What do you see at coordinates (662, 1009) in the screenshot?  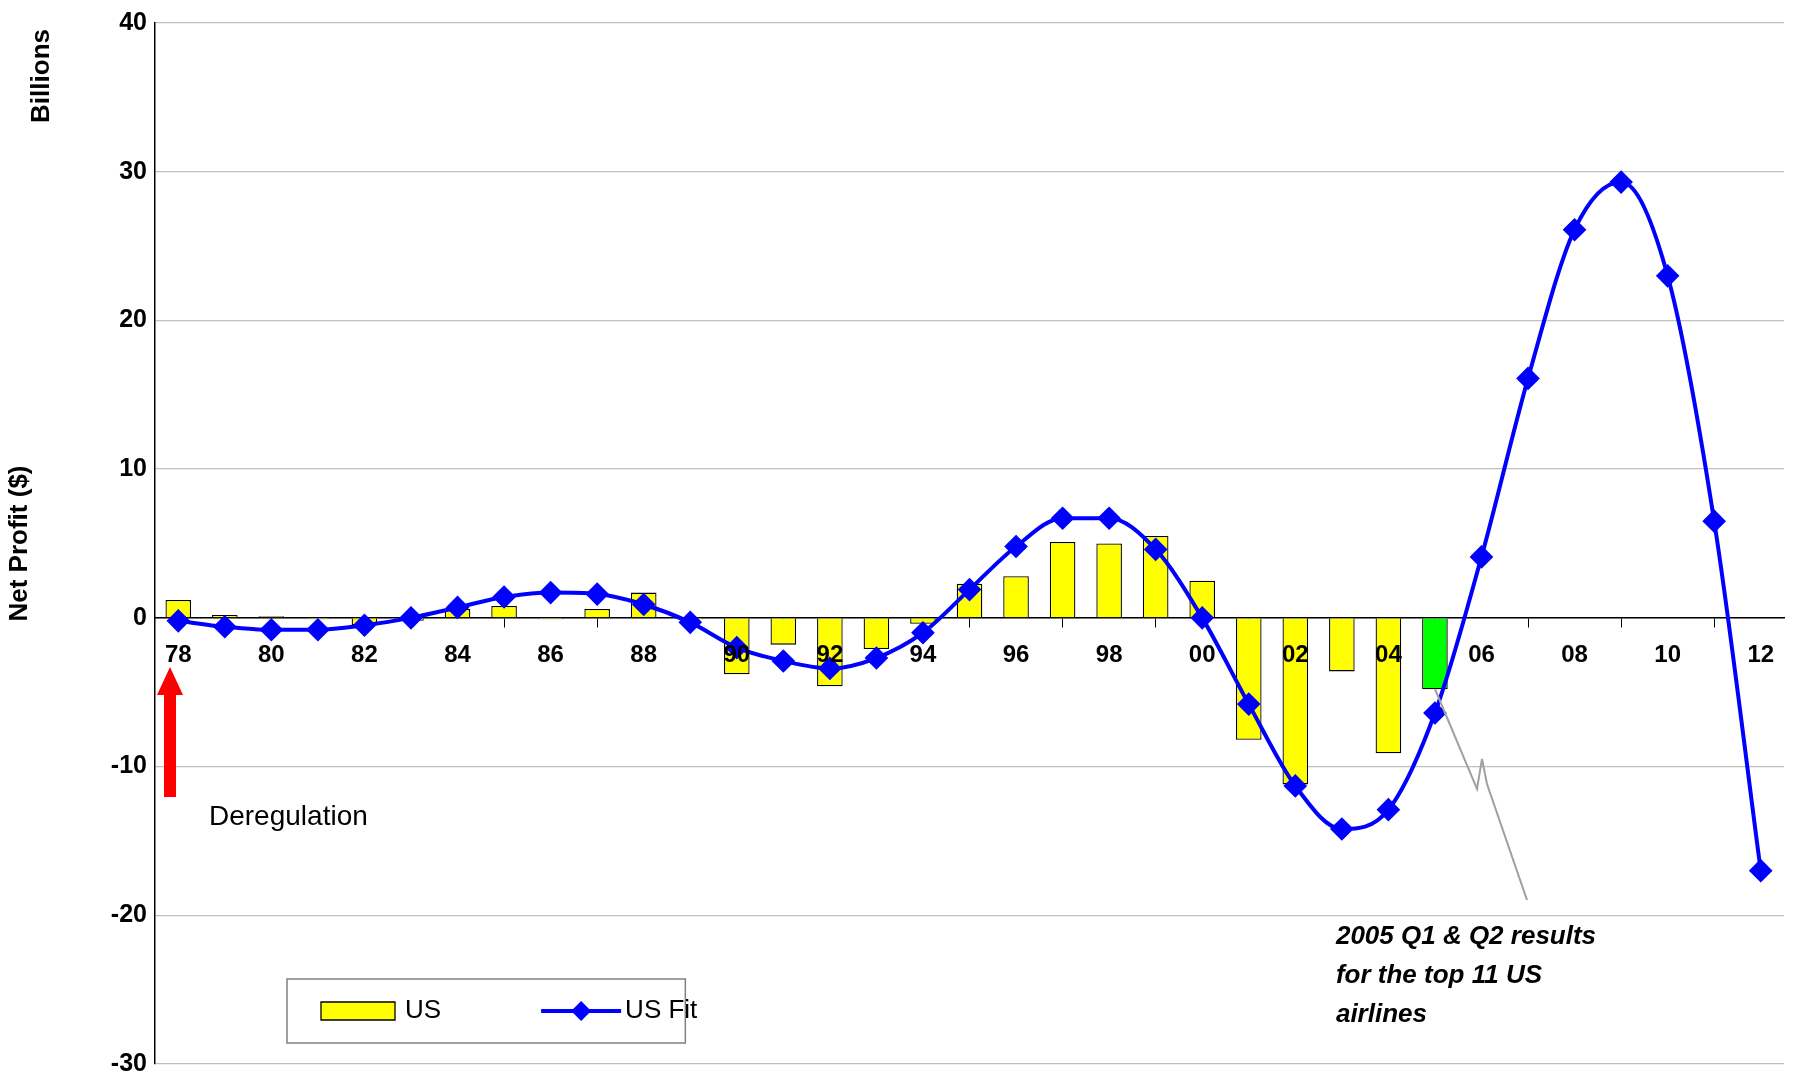 I see `legend-label: US Fit` at bounding box center [662, 1009].